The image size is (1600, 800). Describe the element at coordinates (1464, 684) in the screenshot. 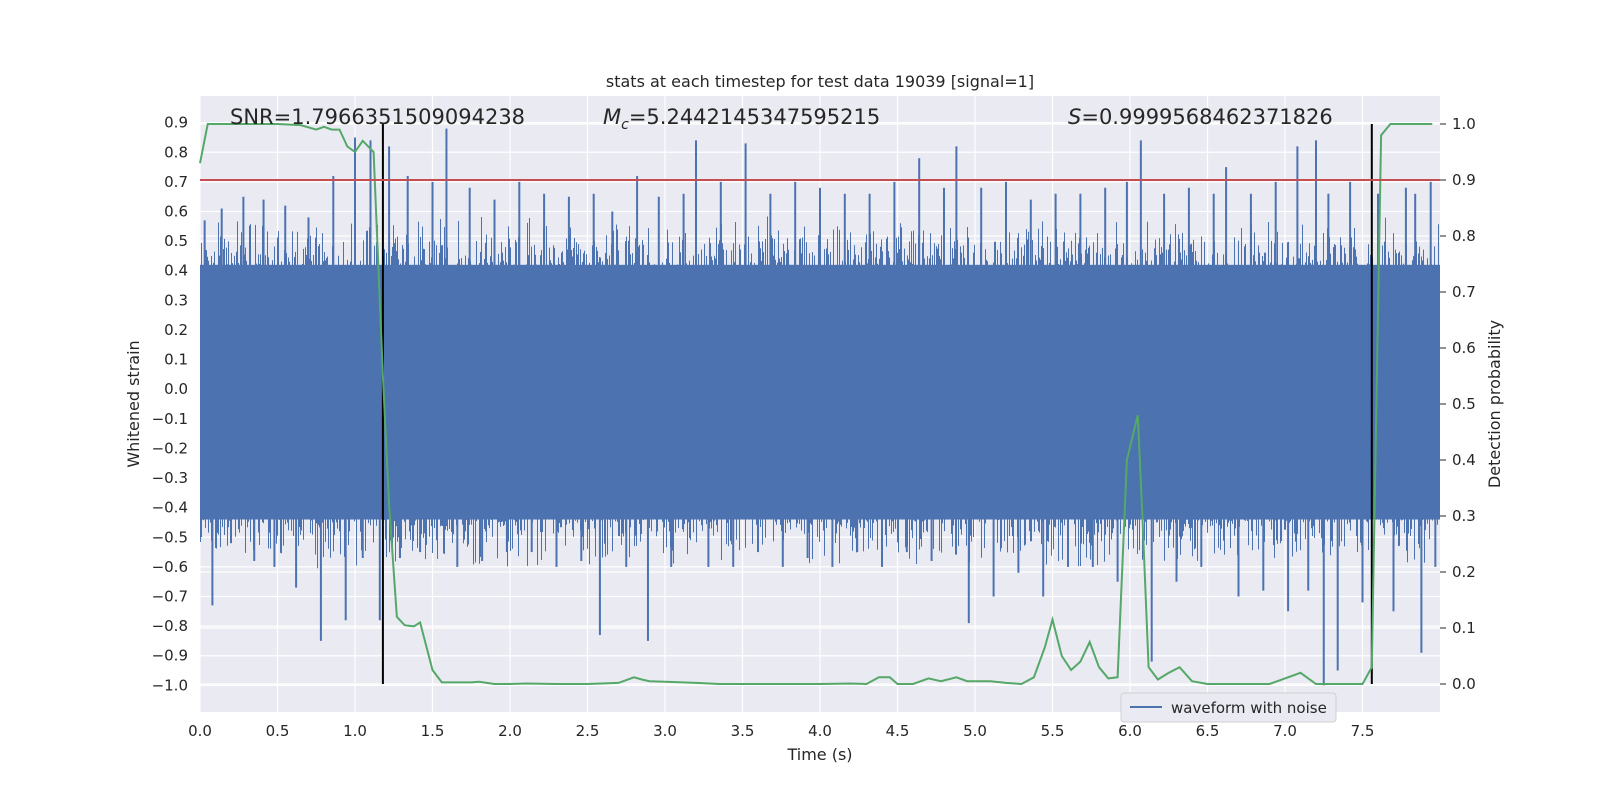

I see `y-right-tick-label: 0.0` at that location.